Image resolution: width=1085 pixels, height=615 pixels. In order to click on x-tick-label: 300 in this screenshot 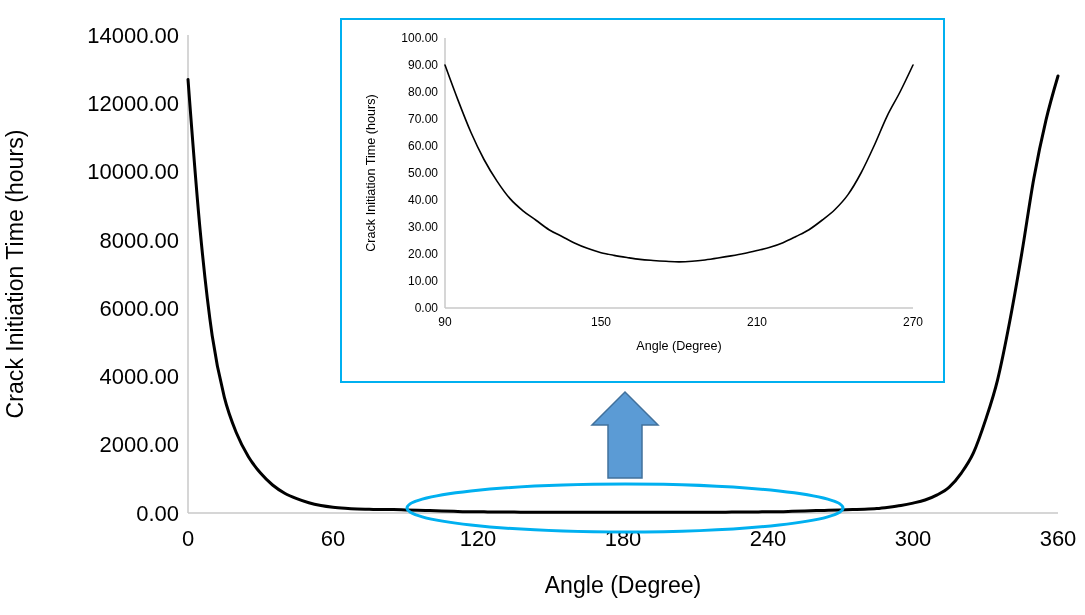, I will do `click(913, 538)`.